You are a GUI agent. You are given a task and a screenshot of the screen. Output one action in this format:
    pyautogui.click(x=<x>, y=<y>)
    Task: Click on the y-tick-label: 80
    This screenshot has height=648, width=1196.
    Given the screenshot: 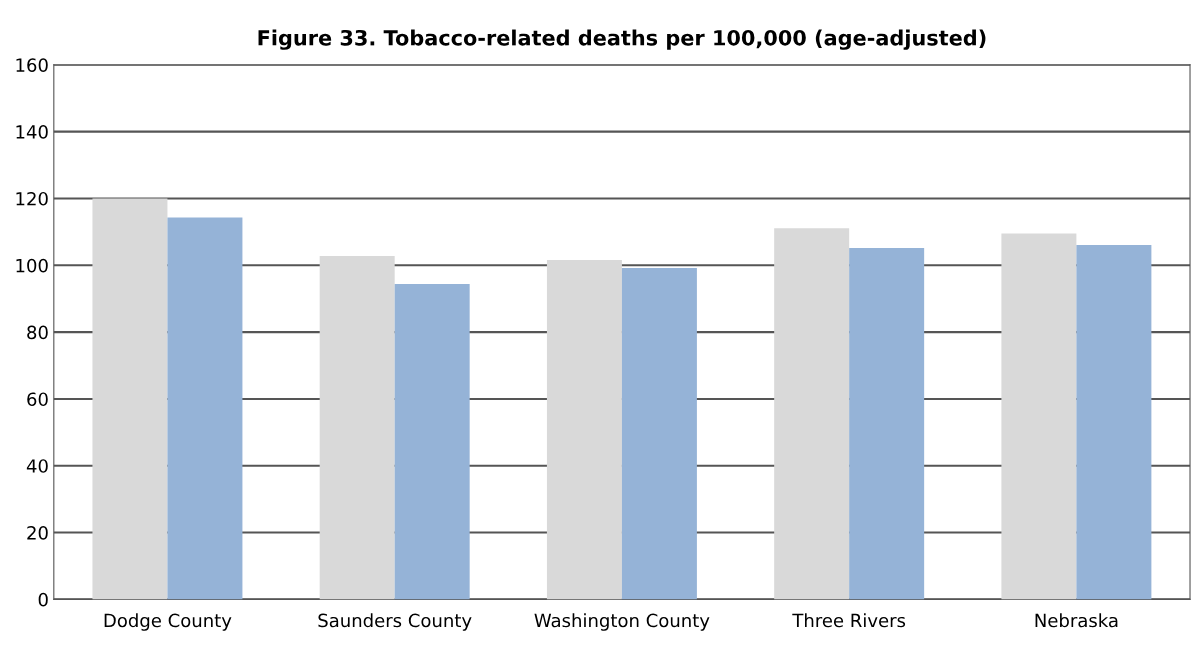 What is the action you would take?
    pyautogui.click(x=37, y=332)
    